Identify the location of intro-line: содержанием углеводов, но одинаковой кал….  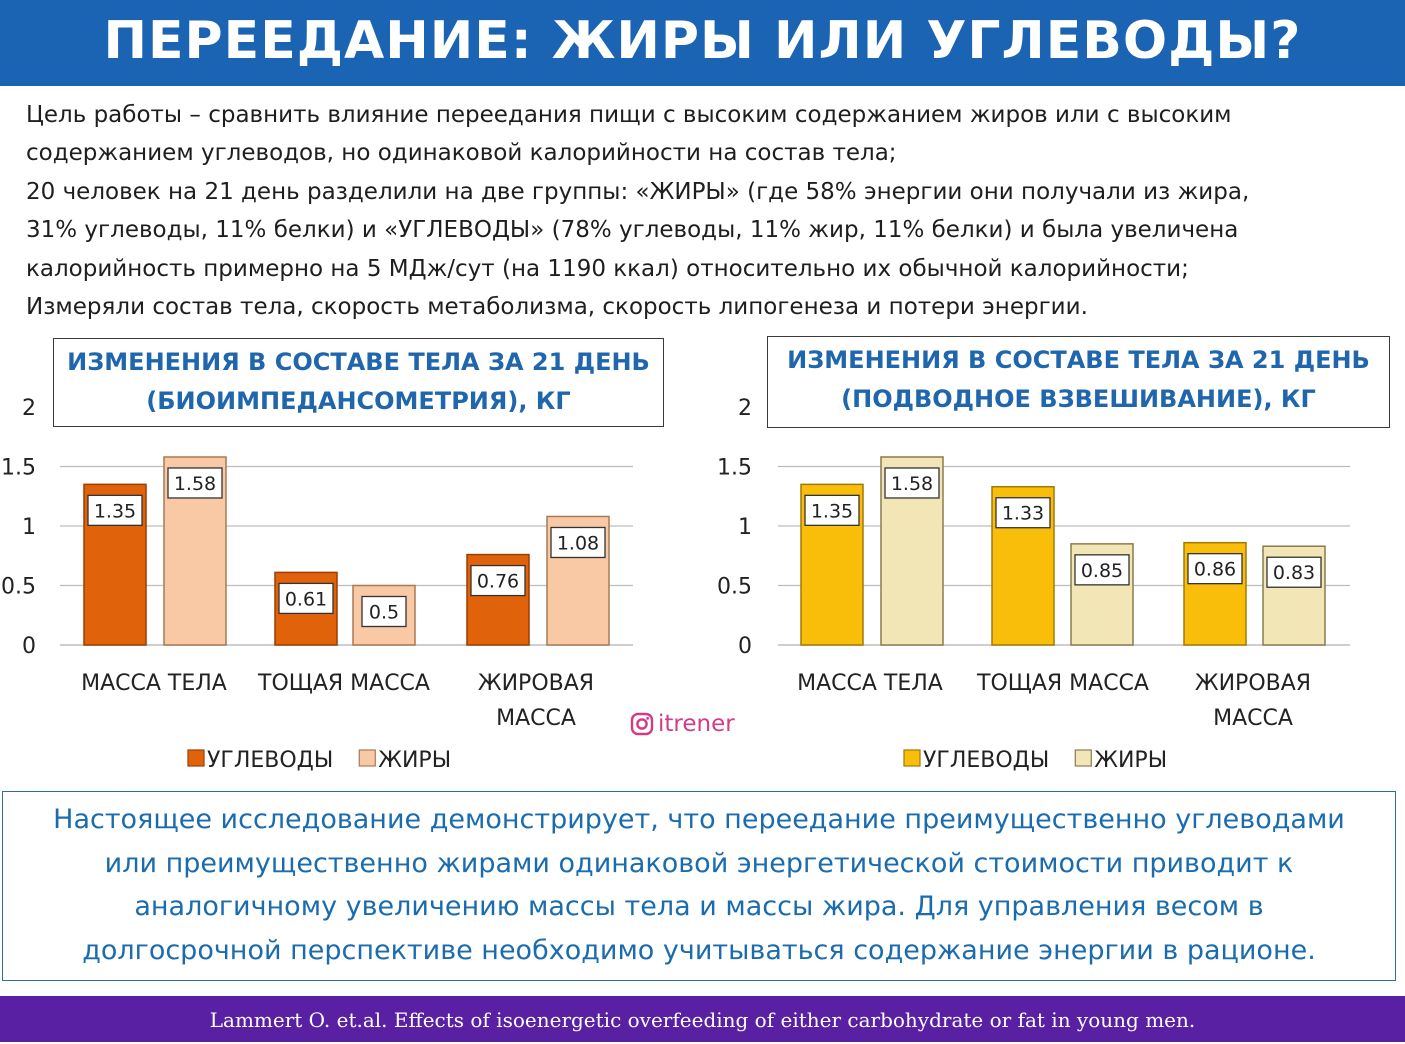
(461, 153).